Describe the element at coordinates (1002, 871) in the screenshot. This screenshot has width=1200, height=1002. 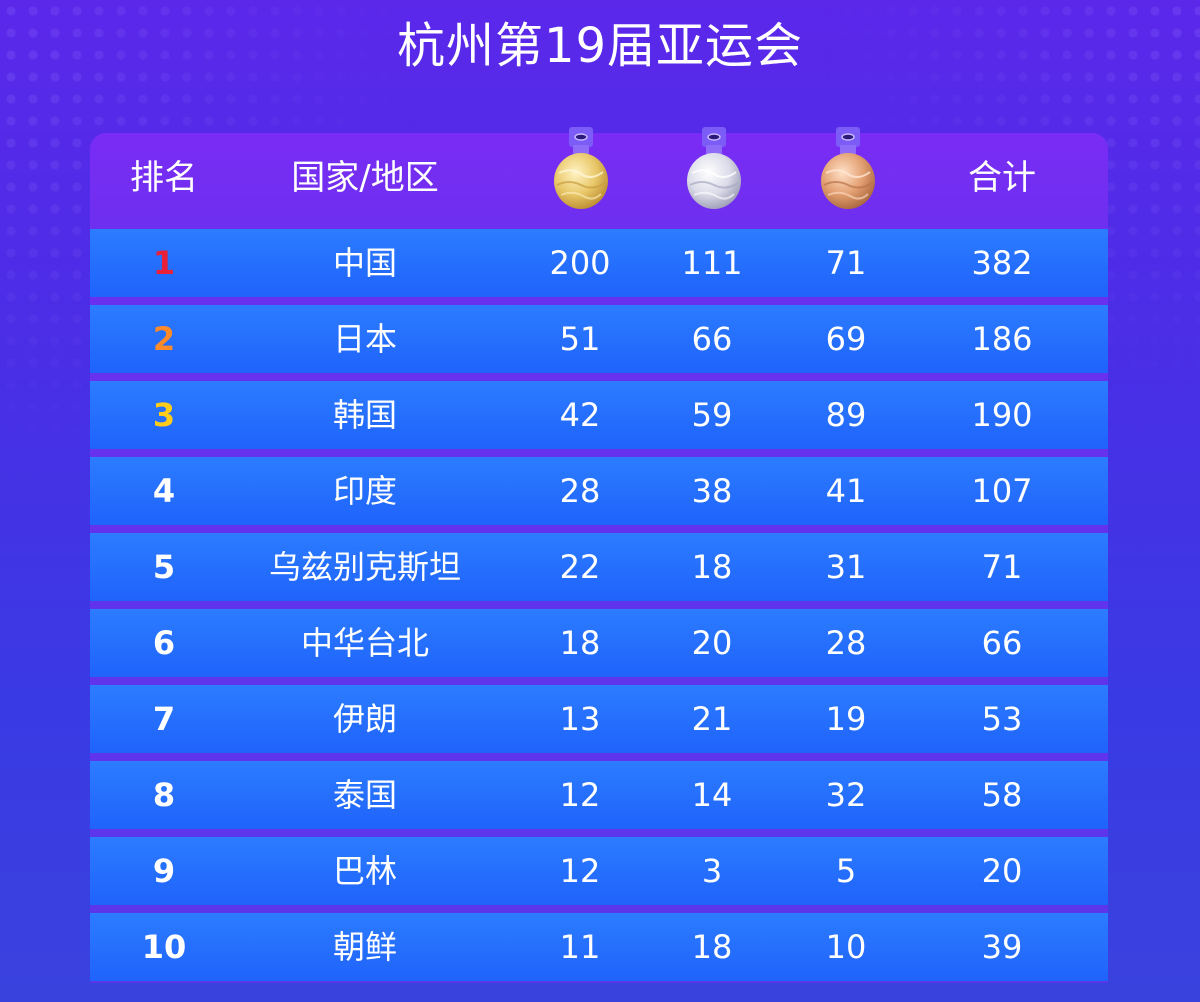
I see `total-count-cell: 20` at that location.